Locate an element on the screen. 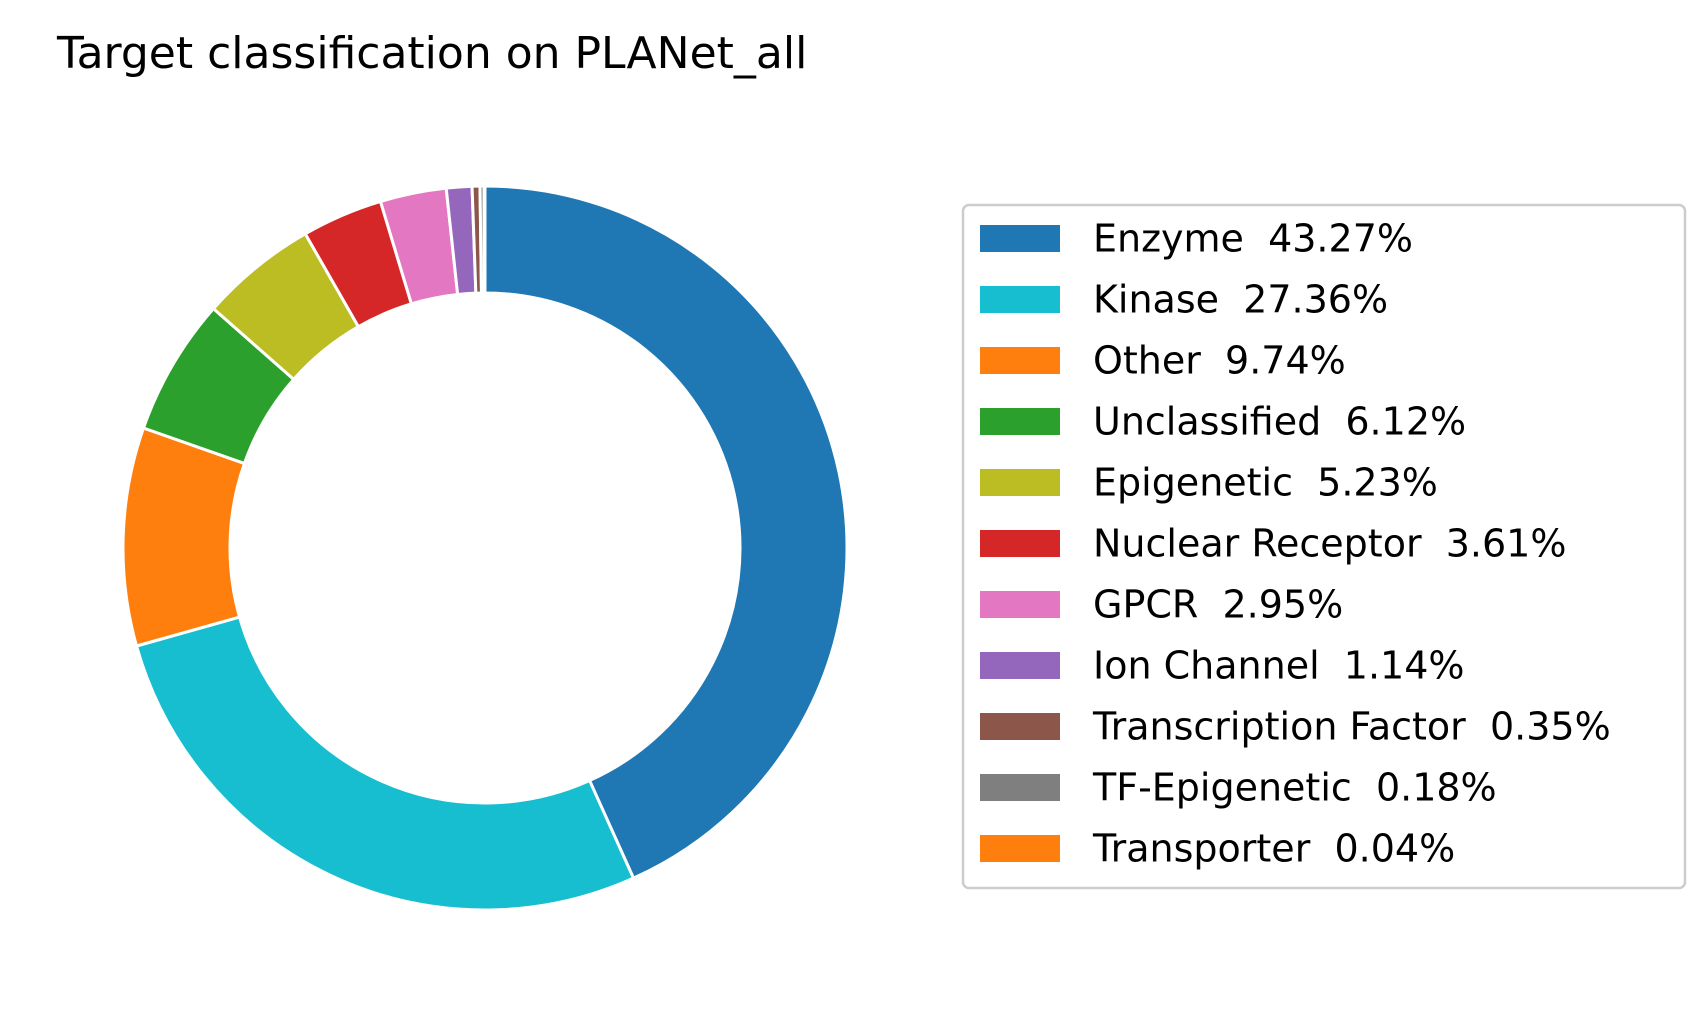  legend-label: Transporter 0.04% is located at coordinates (1273, 849).